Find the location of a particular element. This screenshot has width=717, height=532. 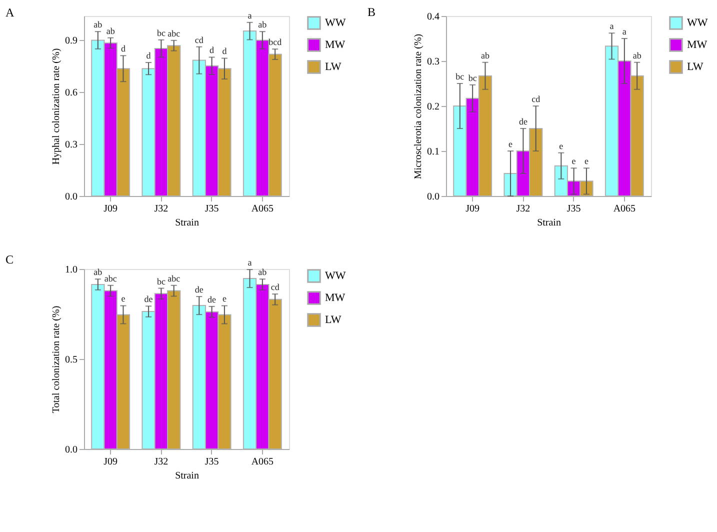

y-tick-label: 0.6 is located at coordinates (71, 93).